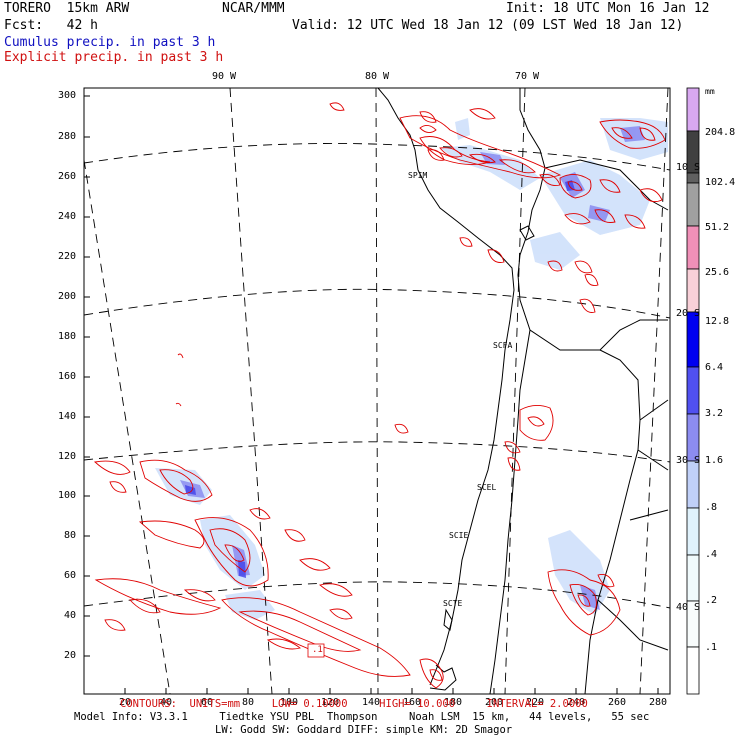  I want to click on y-tick-label: 220, so click(67, 256).